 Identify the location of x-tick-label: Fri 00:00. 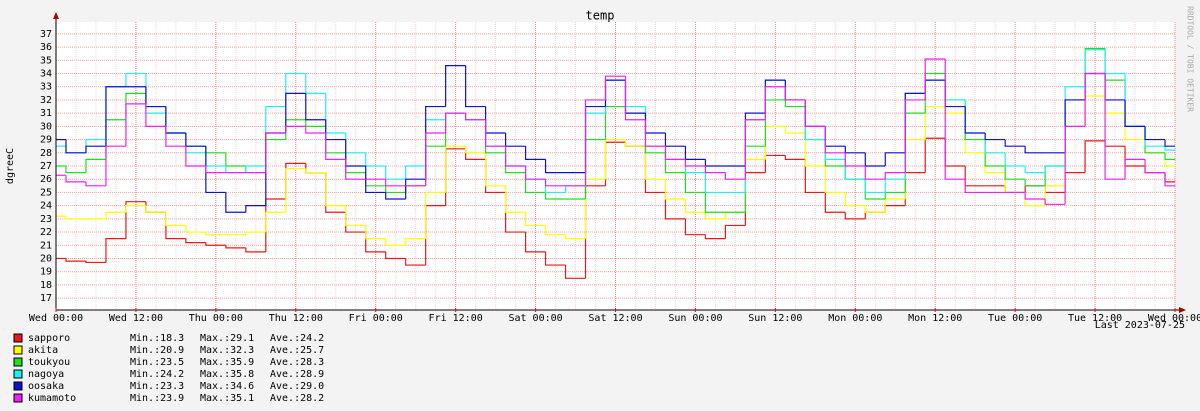
(376, 318).